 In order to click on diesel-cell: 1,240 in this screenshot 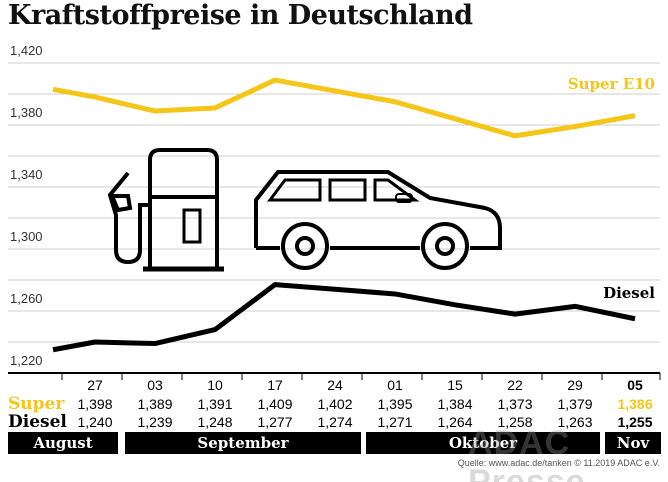, I will do `click(95, 422)`.